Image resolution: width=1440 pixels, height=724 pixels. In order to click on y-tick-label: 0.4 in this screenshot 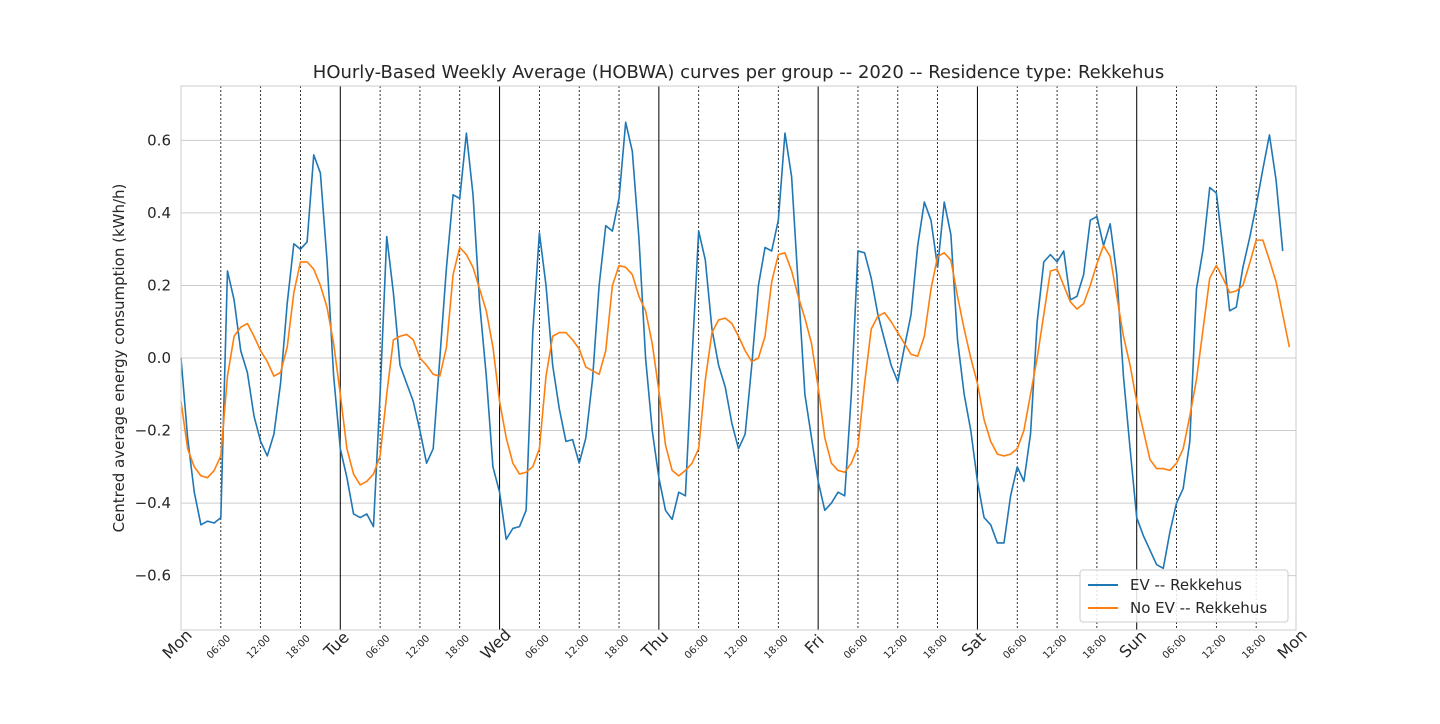, I will do `click(159, 213)`.